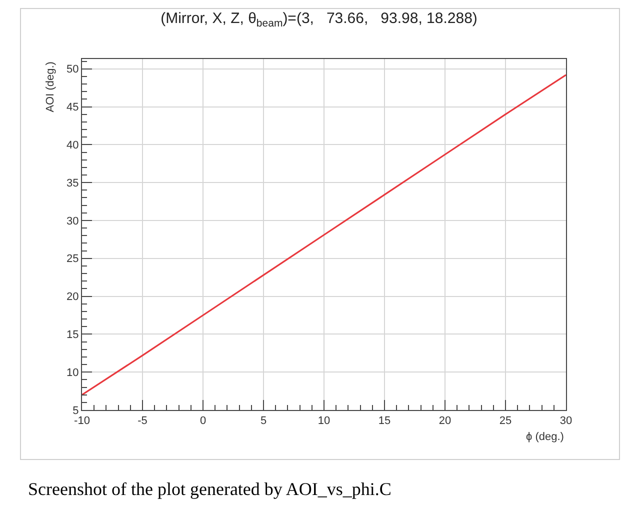  What do you see at coordinates (50, 87) in the screenshot?
I see `y-axis-title: AOI (deg.)` at bounding box center [50, 87].